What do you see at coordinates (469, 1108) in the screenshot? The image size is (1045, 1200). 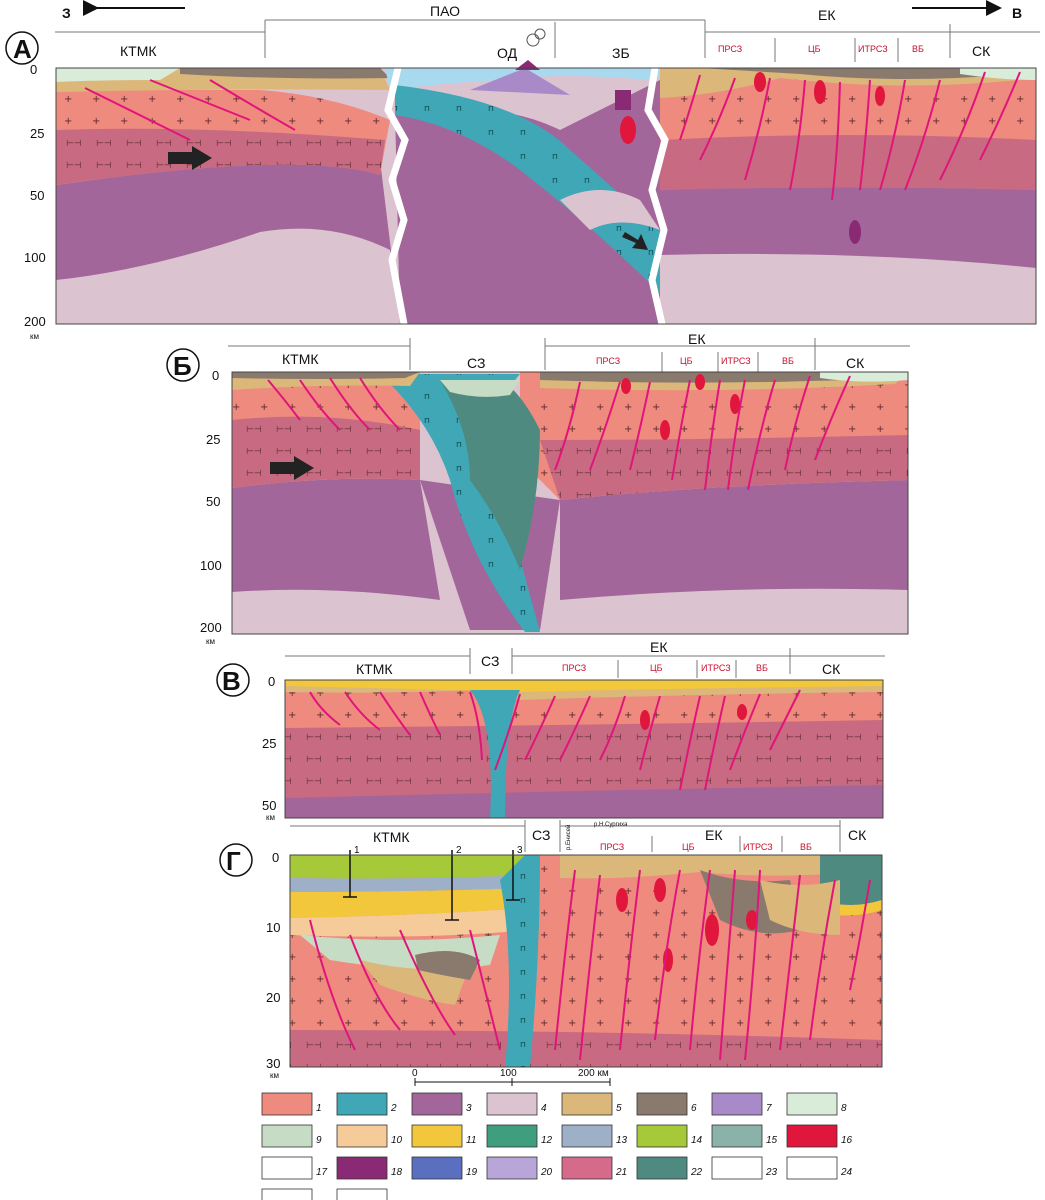 I see `legend-number-3: 3` at bounding box center [469, 1108].